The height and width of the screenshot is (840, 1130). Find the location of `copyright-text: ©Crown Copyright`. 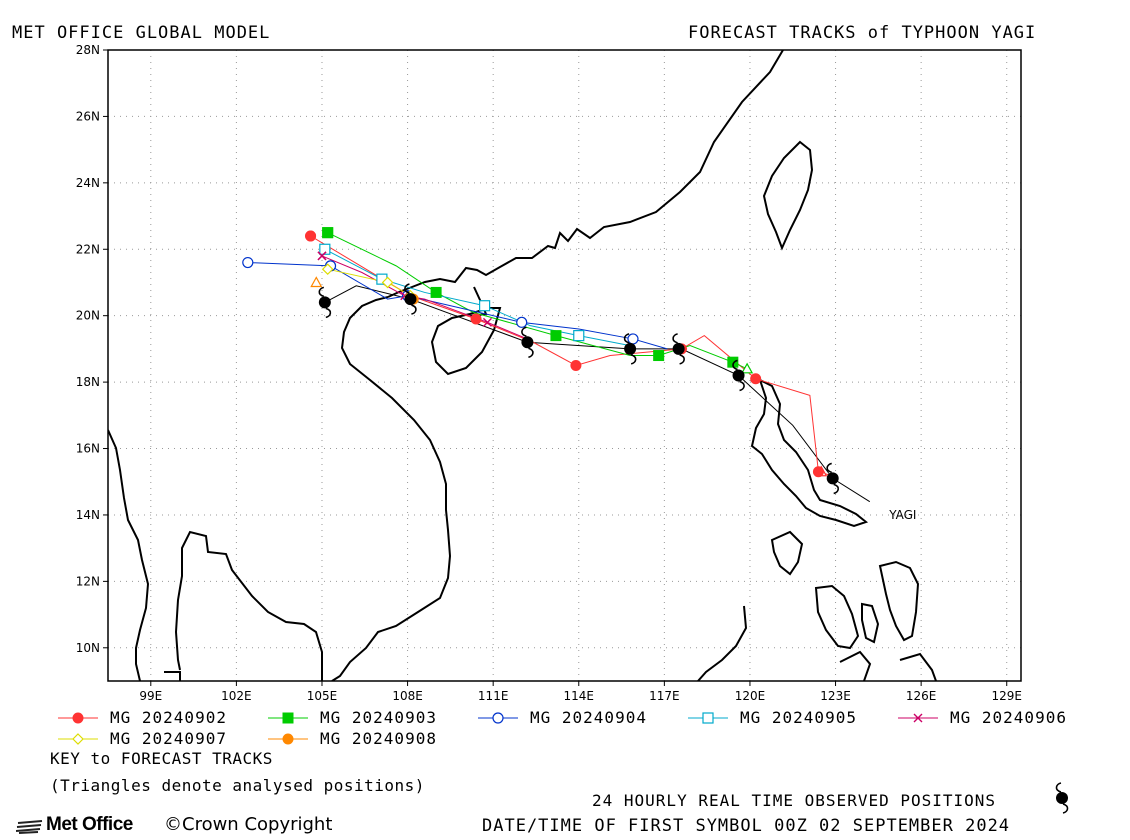

copyright-text: ©Crown Copyright is located at coordinates (248, 824).